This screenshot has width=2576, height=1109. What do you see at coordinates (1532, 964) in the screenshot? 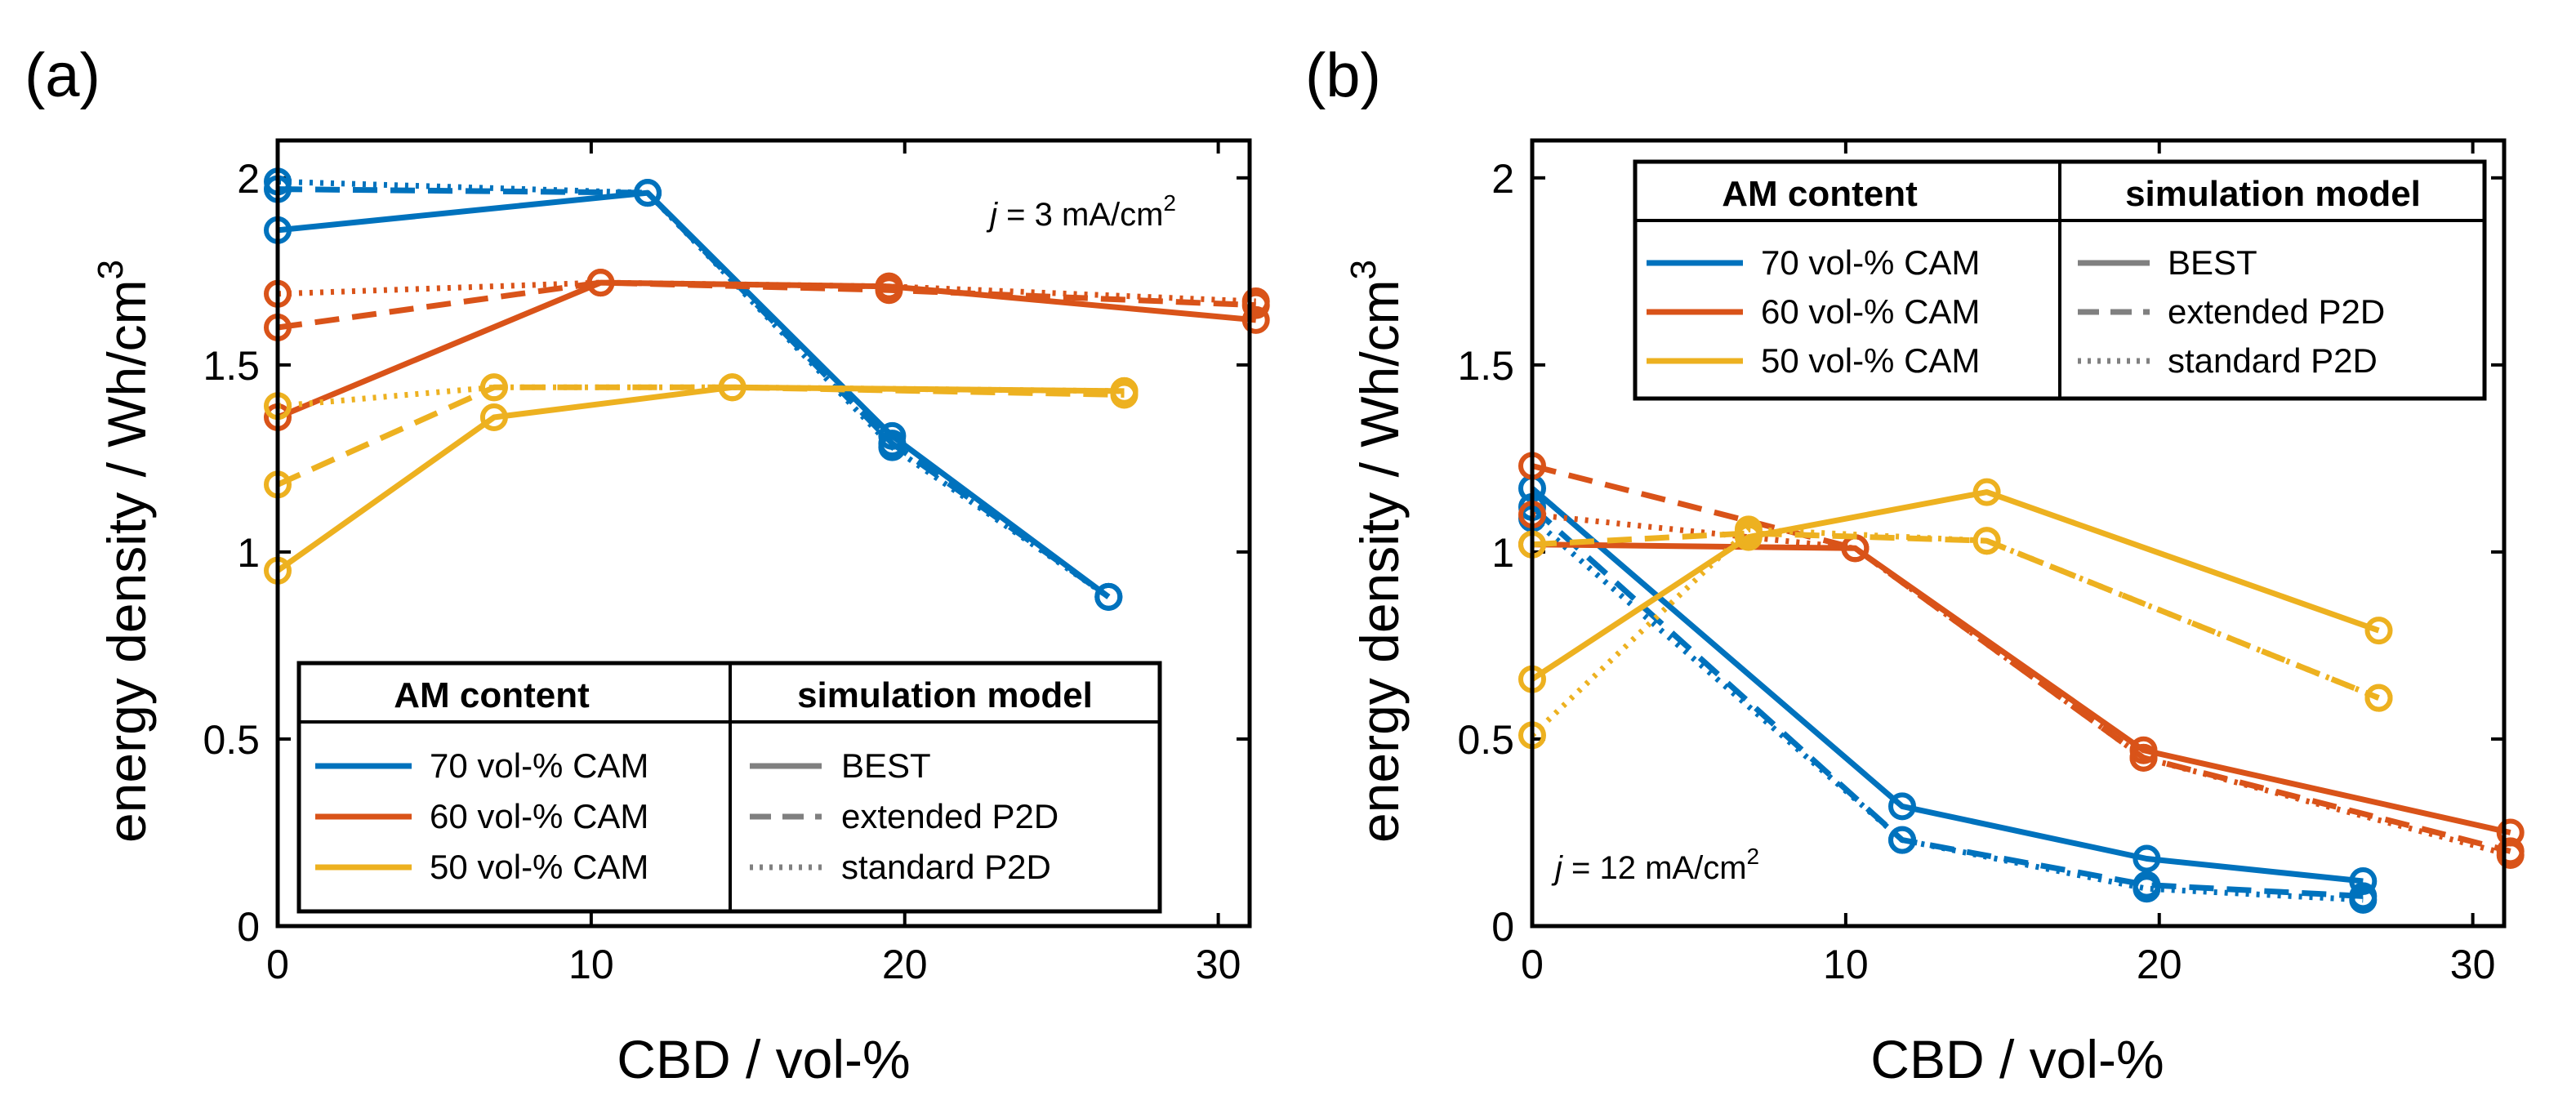
I see `panel-b-x-tick-label: 0` at bounding box center [1532, 964].